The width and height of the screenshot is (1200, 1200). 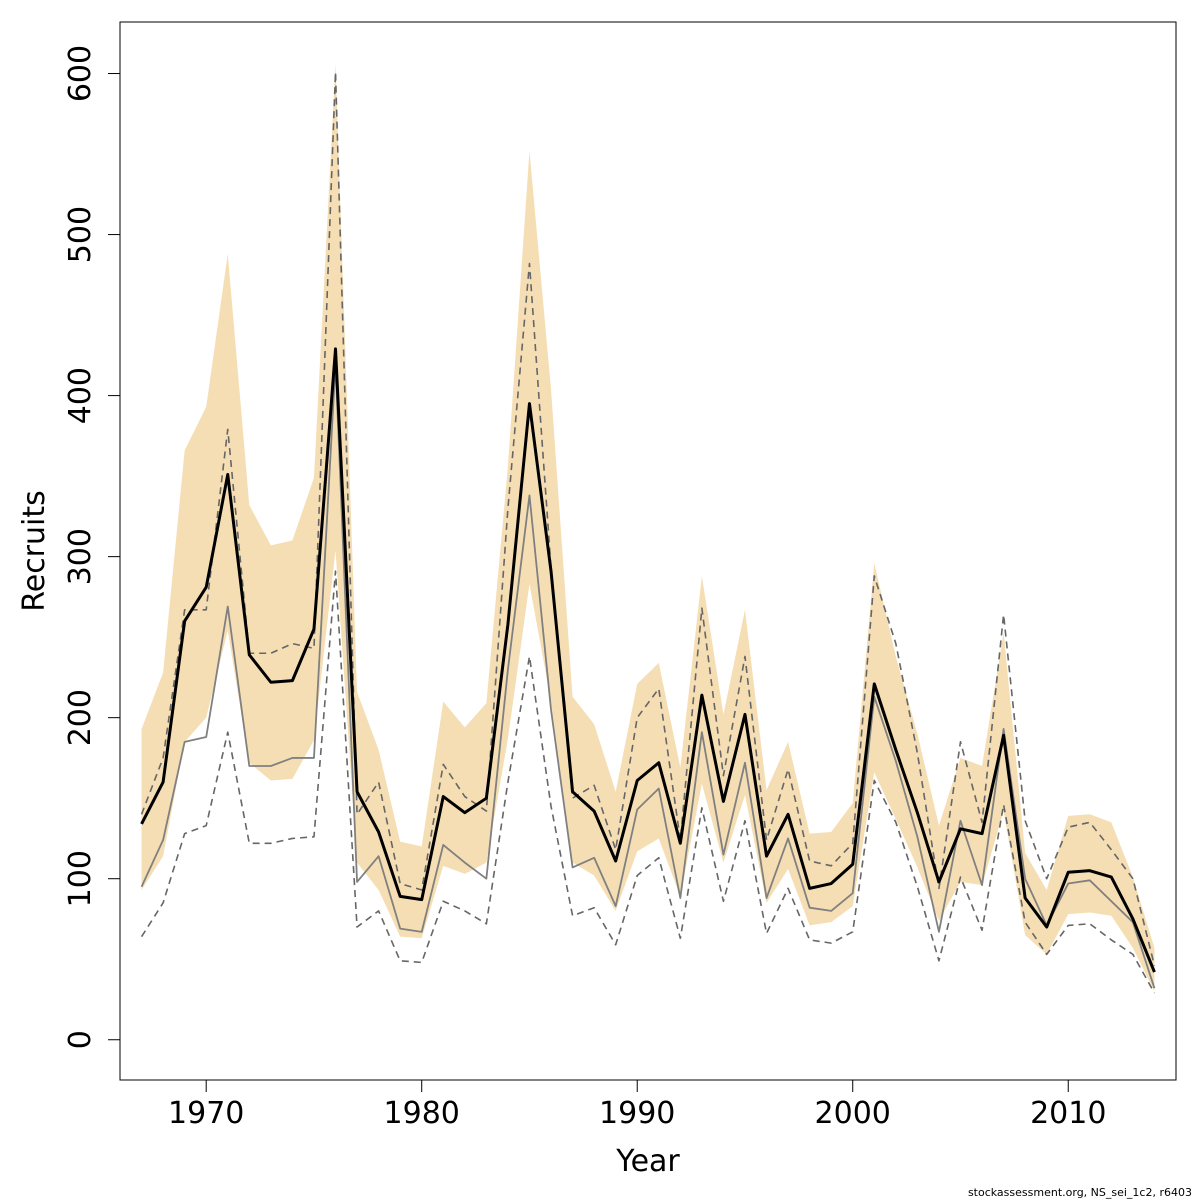 I want to click on y-tick-label: 200, so click(x=80, y=717).